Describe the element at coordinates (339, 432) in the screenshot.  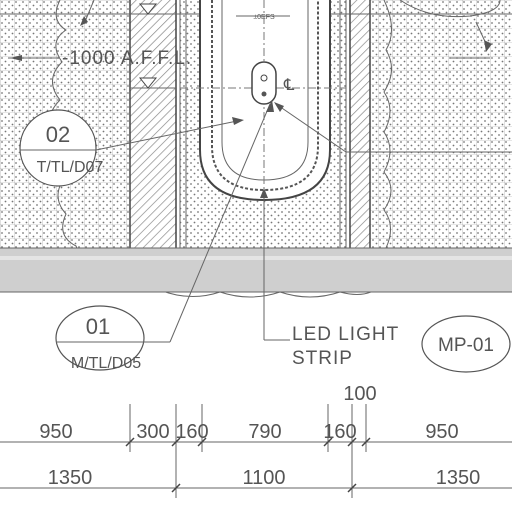
I see `dim-row1-4: 160` at that location.